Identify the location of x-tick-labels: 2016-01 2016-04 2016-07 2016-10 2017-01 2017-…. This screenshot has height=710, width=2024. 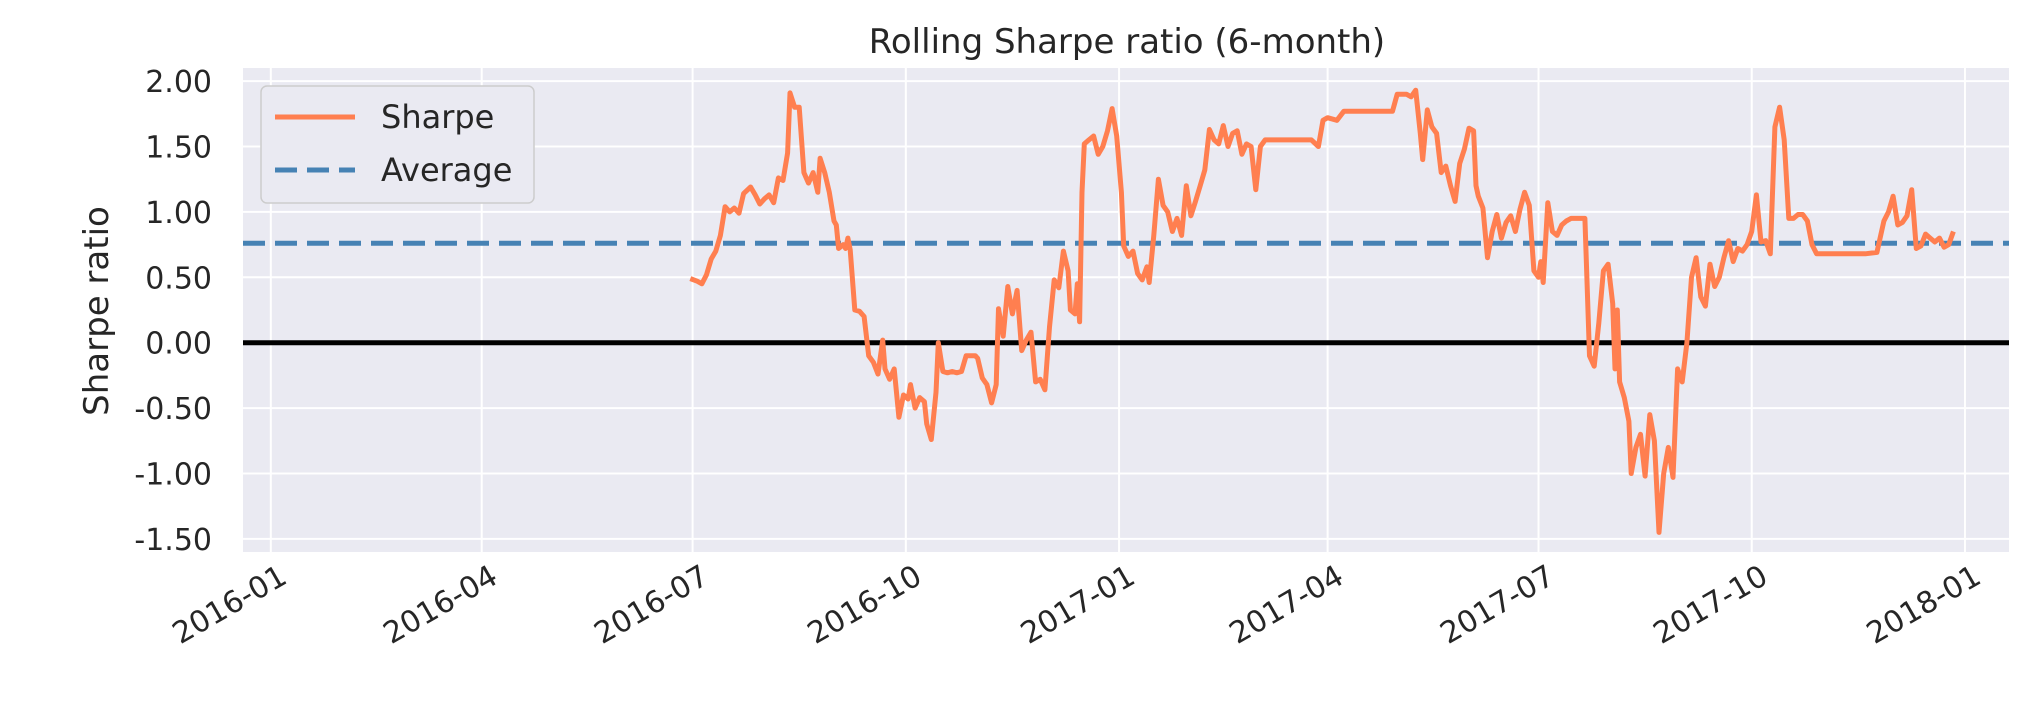
(1077, 605).